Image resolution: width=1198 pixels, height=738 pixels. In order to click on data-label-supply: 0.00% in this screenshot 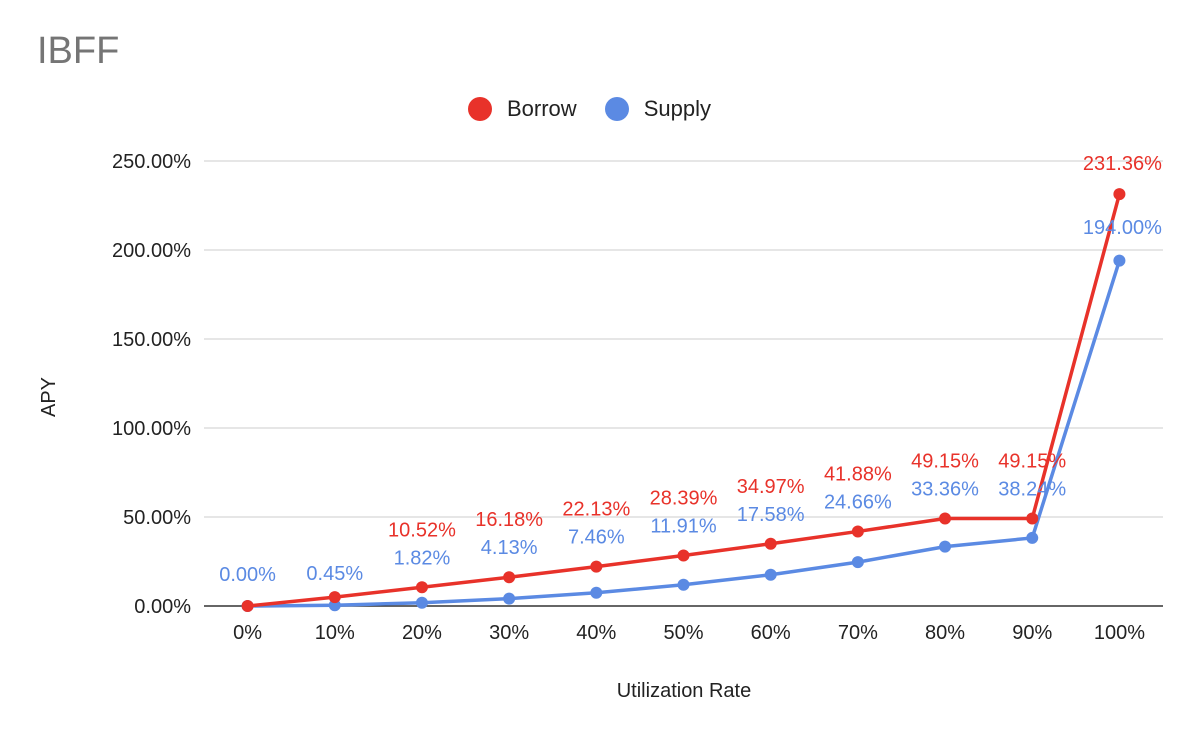, I will do `click(247, 575)`.